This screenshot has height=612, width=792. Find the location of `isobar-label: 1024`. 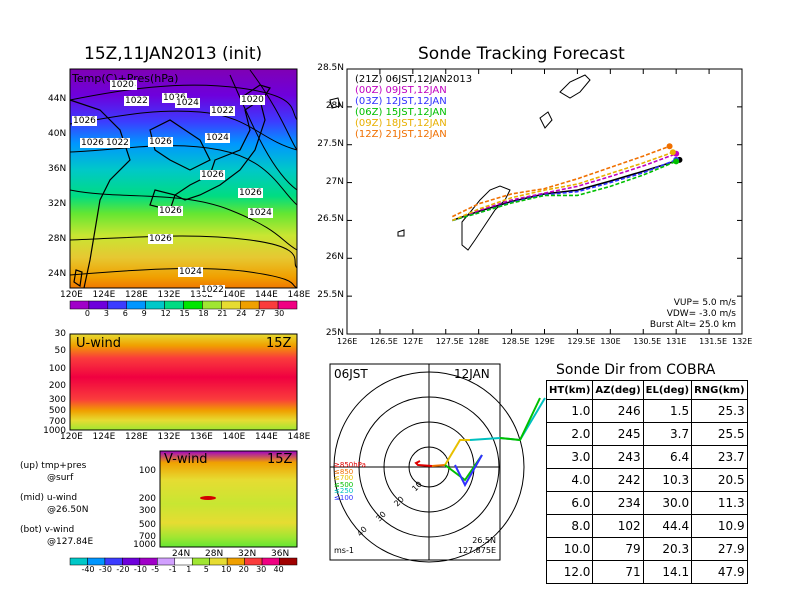

isobar-label: 1024 is located at coordinates (260, 213).